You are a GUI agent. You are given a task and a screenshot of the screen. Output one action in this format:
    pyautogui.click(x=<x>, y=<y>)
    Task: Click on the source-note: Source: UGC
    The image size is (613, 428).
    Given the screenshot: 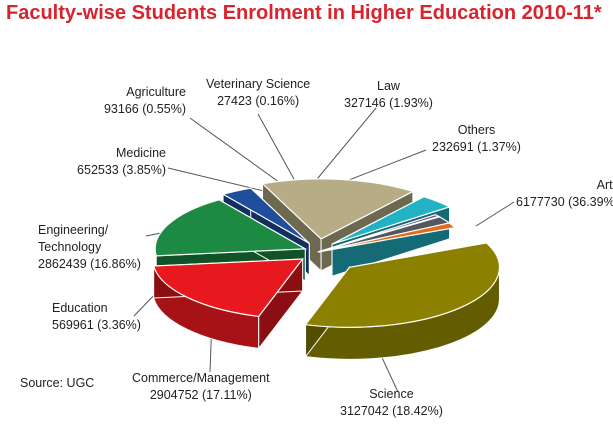 What is the action you would take?
    pyautogui.click(x=57, y=383)
    